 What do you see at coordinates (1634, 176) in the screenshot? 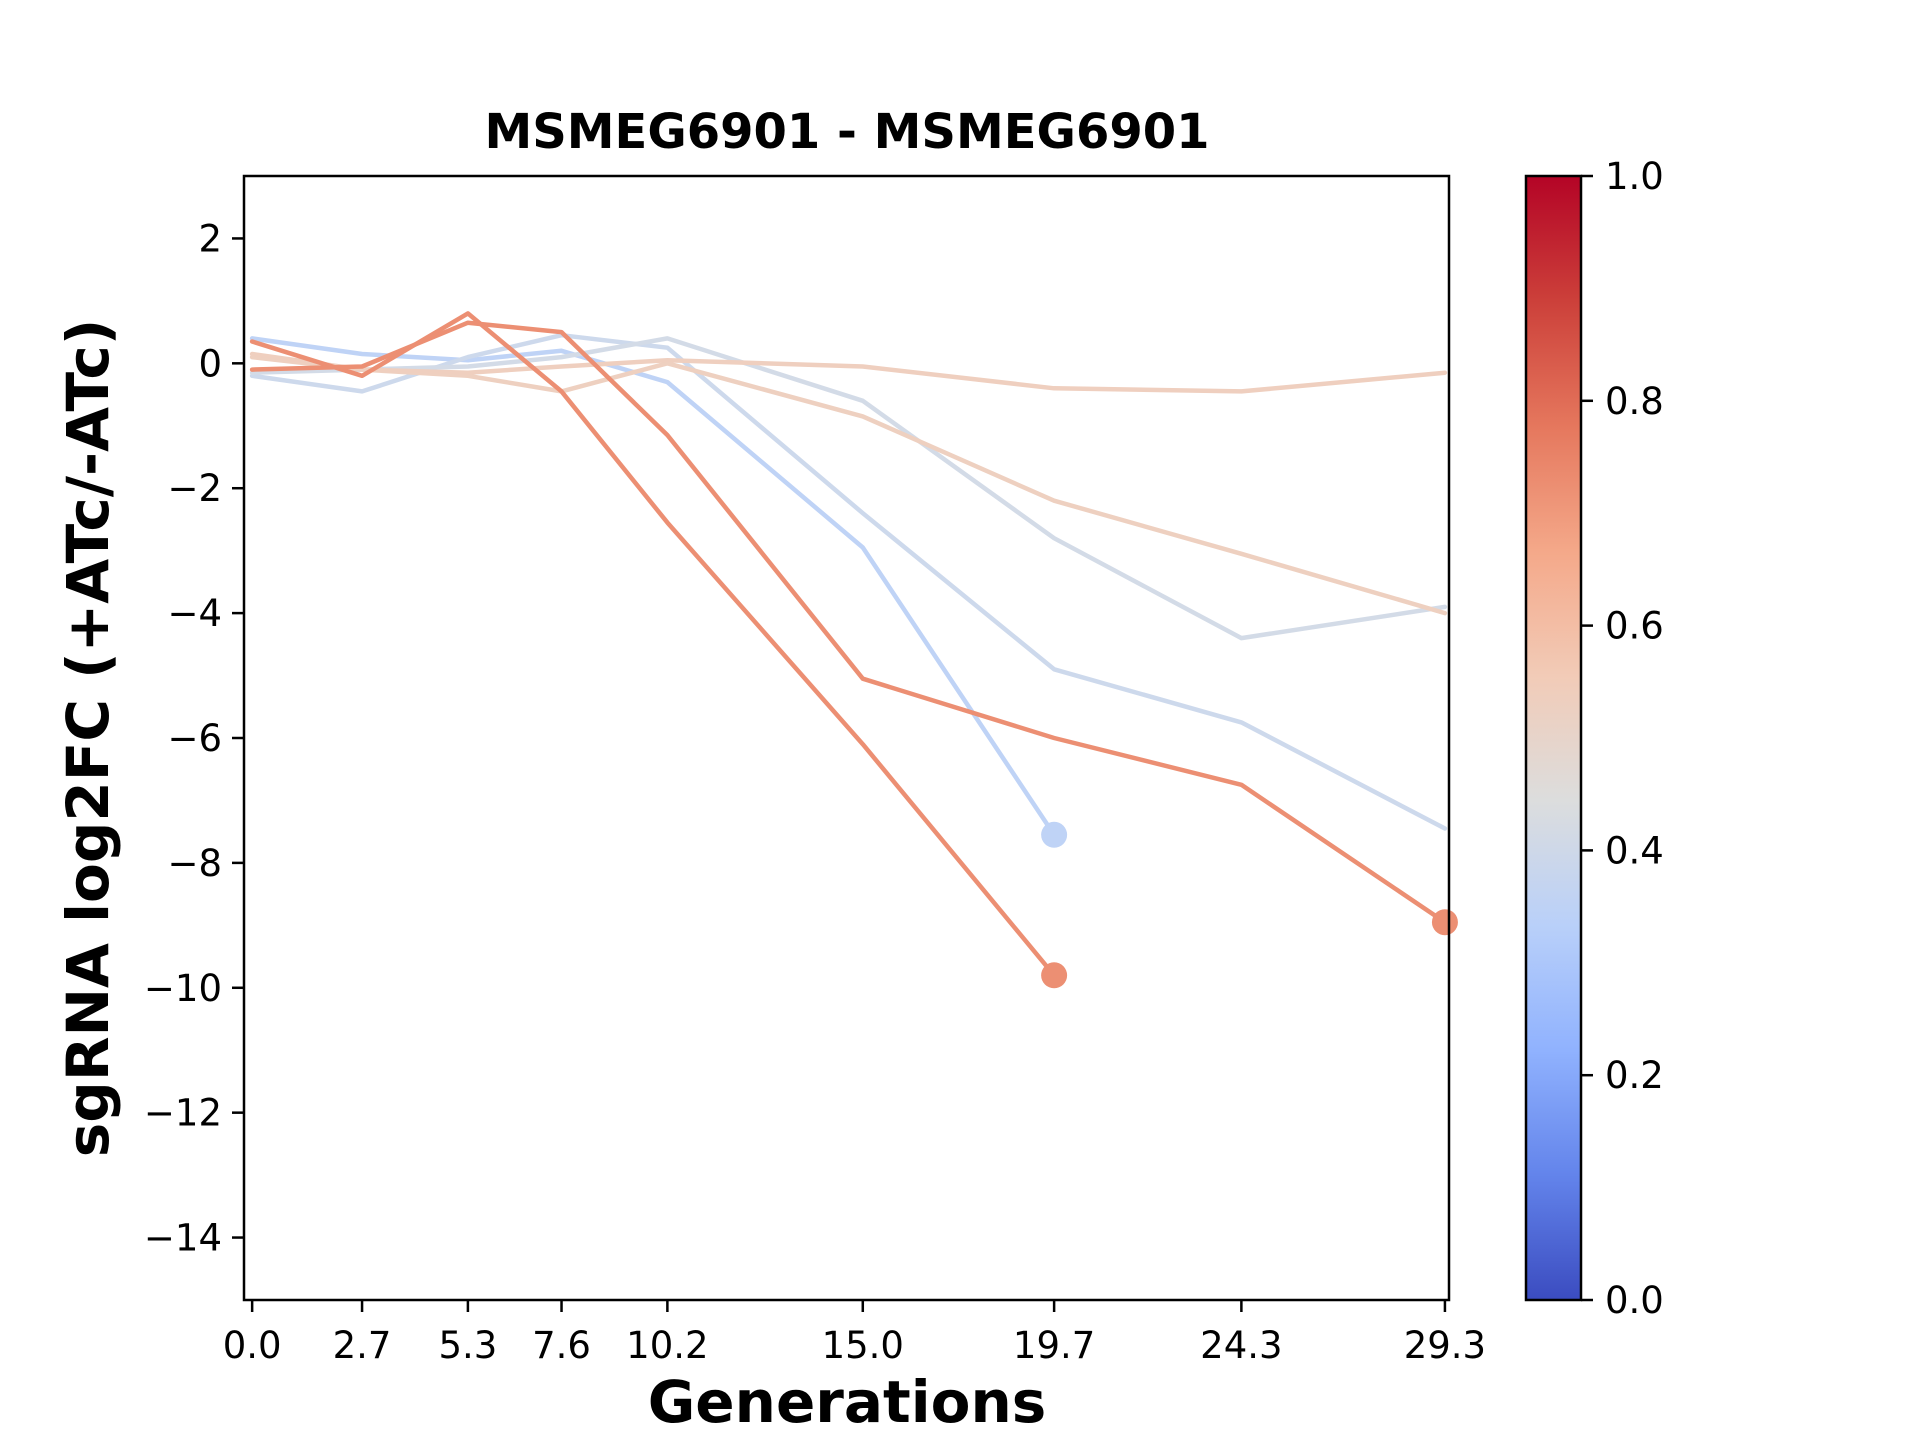
I see `colorbar-tick-label: 1.0` at bounding box center [1634, 176].